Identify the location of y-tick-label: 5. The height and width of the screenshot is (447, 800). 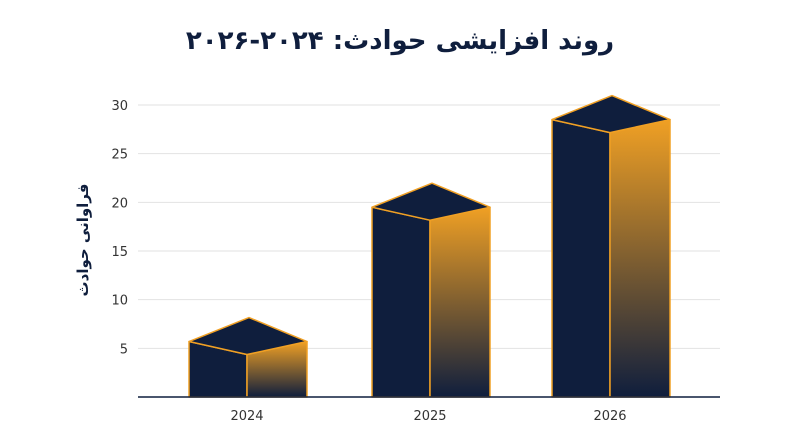
(124, 349).